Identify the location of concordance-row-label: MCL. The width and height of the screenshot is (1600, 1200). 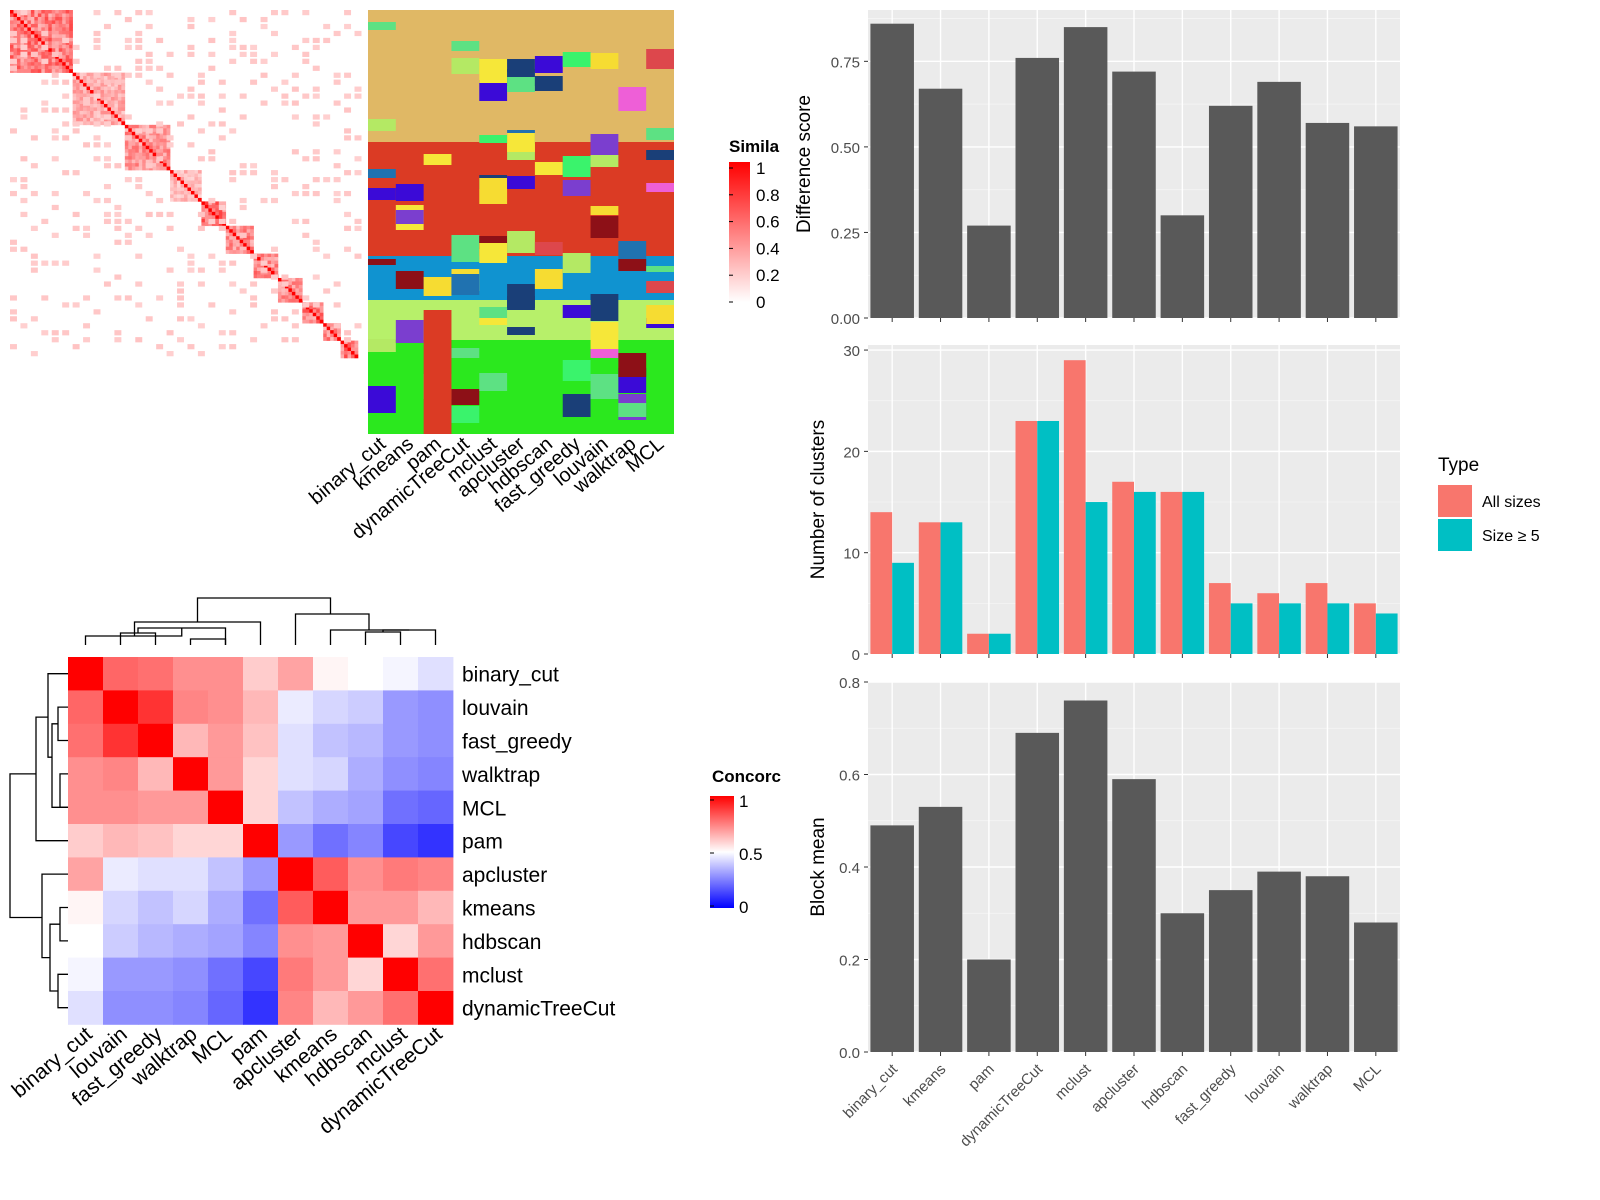
(484, 808).